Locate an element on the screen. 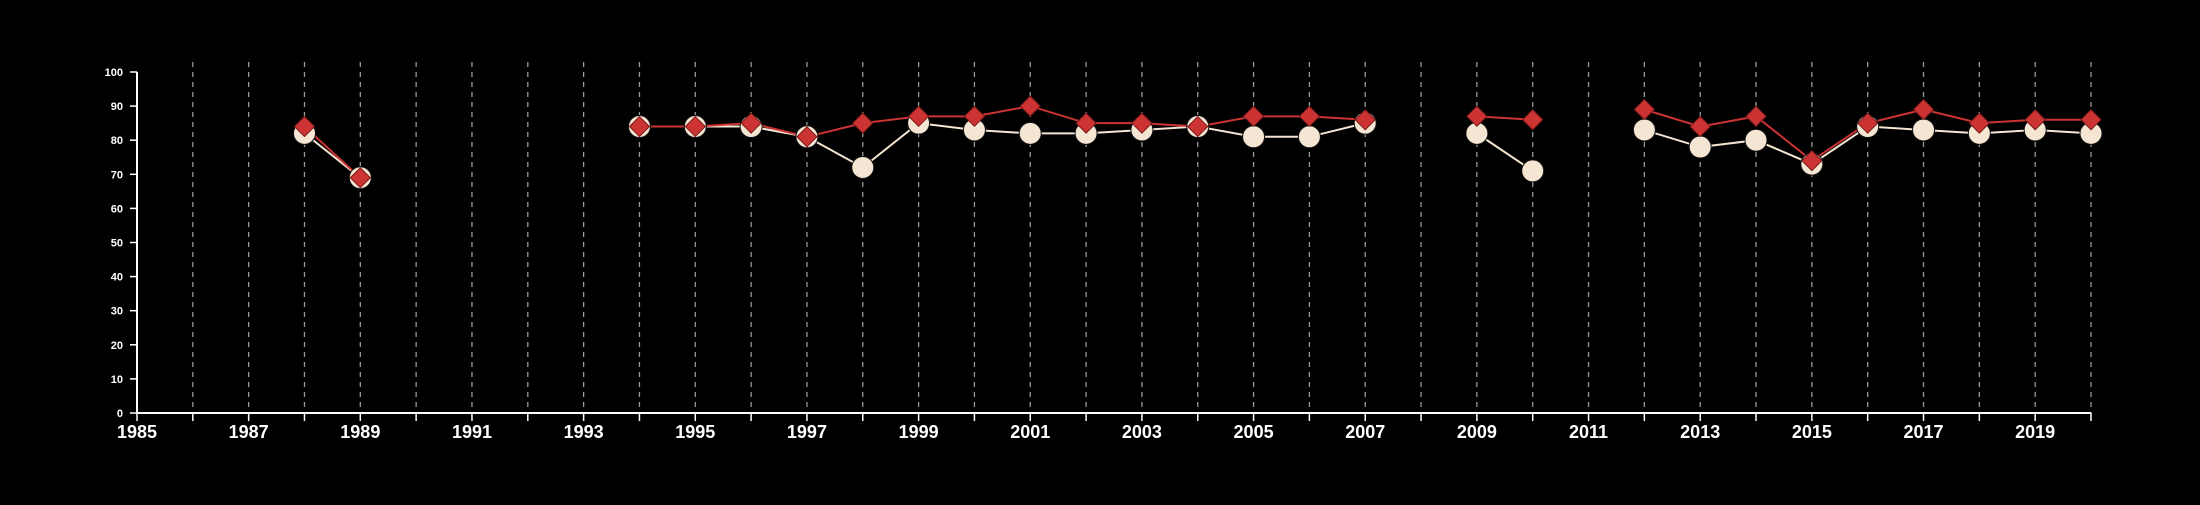  y-tick-label: 0 is located at coordinates (120, 414).